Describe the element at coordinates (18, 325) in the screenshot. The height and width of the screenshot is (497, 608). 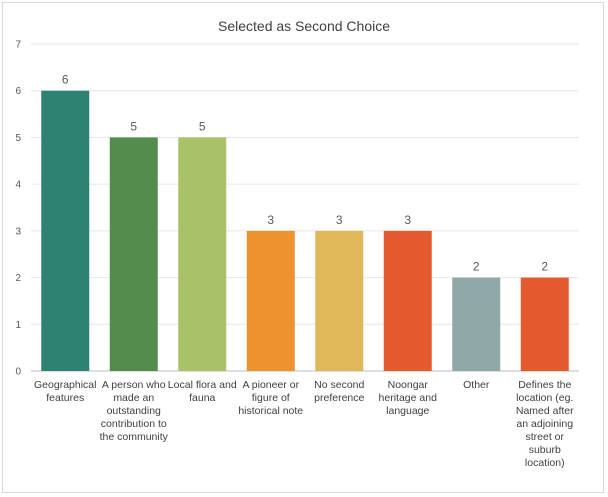
I see `y-tick-label: 1` at that location.